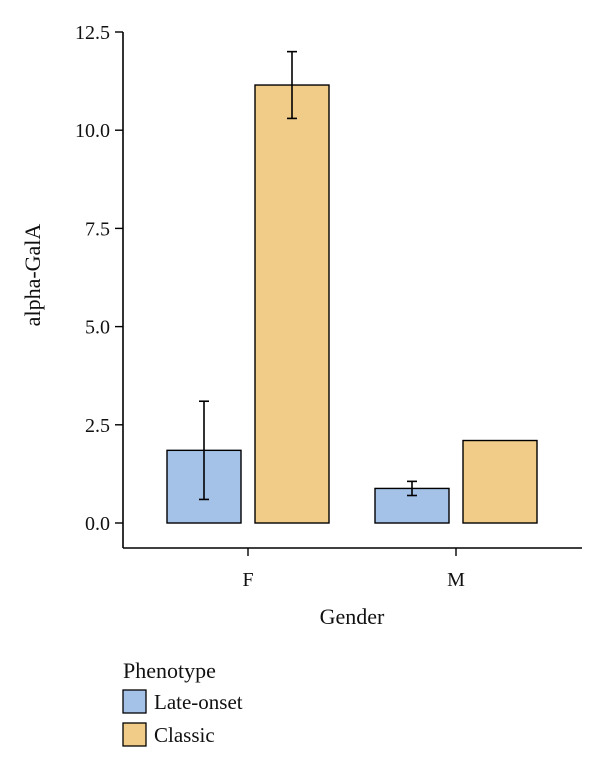  I want to click on legend-item: Late-onset, so click(182, 701).